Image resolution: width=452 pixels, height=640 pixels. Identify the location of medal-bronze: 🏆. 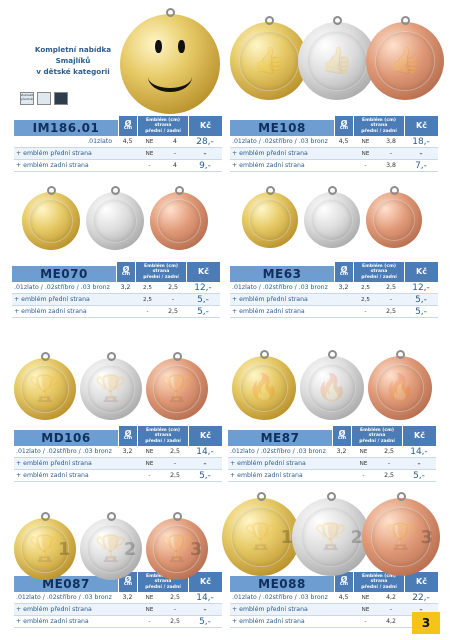
(177, 386).